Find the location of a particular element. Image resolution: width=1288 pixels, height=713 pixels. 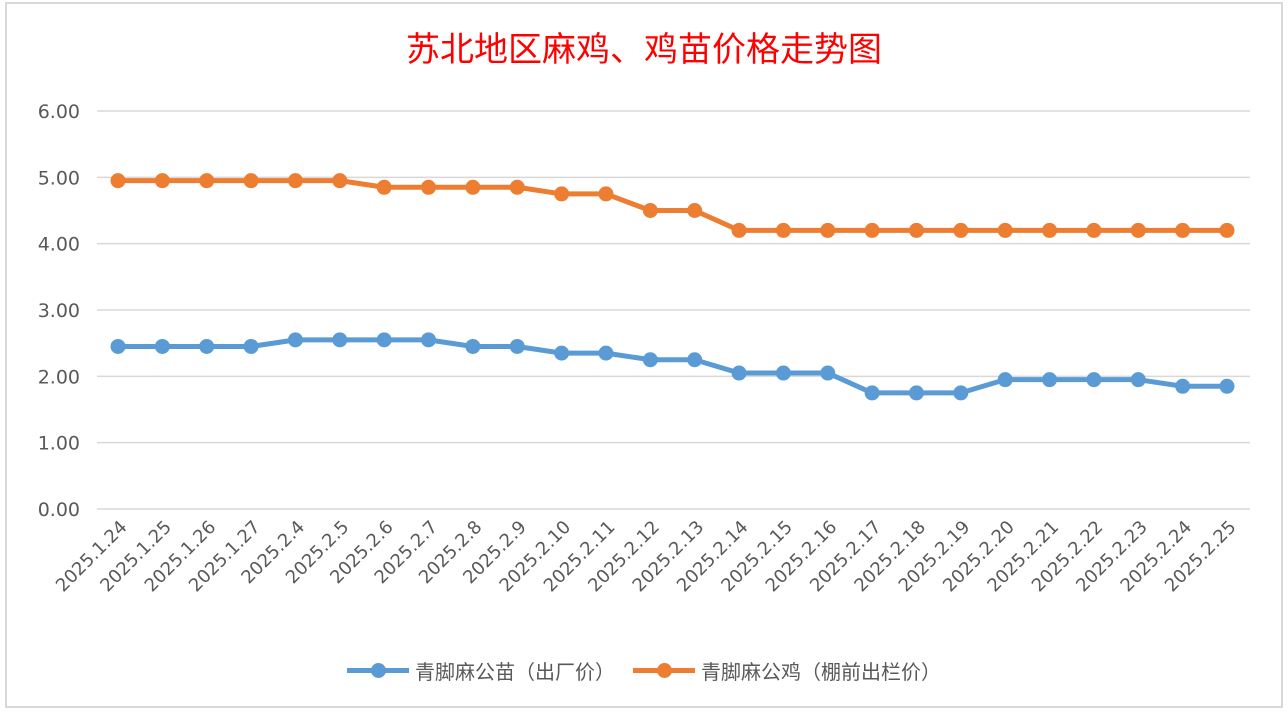

legend: 青脚麻公苗（出厂价） 青脚麻公鸡（棚前出栏价） is located at coordinates (644, 670).